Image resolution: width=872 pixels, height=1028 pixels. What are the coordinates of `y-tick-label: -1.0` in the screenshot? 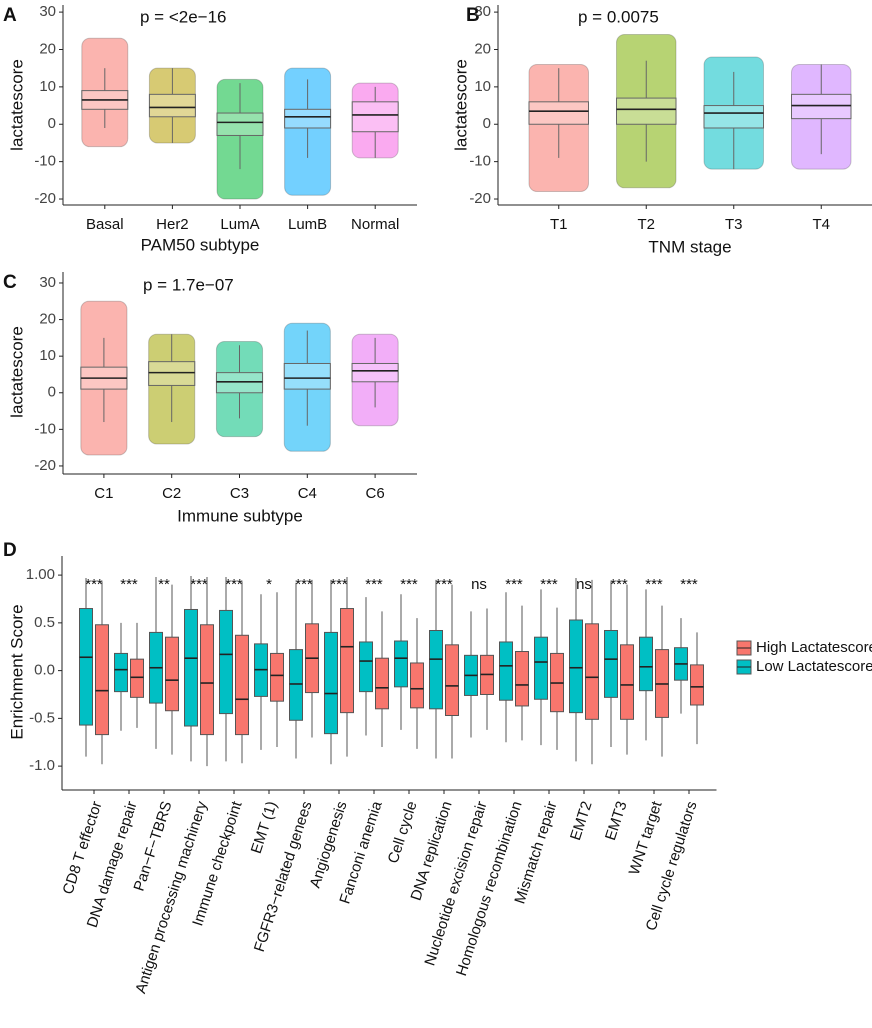 It's located at (42, 765).